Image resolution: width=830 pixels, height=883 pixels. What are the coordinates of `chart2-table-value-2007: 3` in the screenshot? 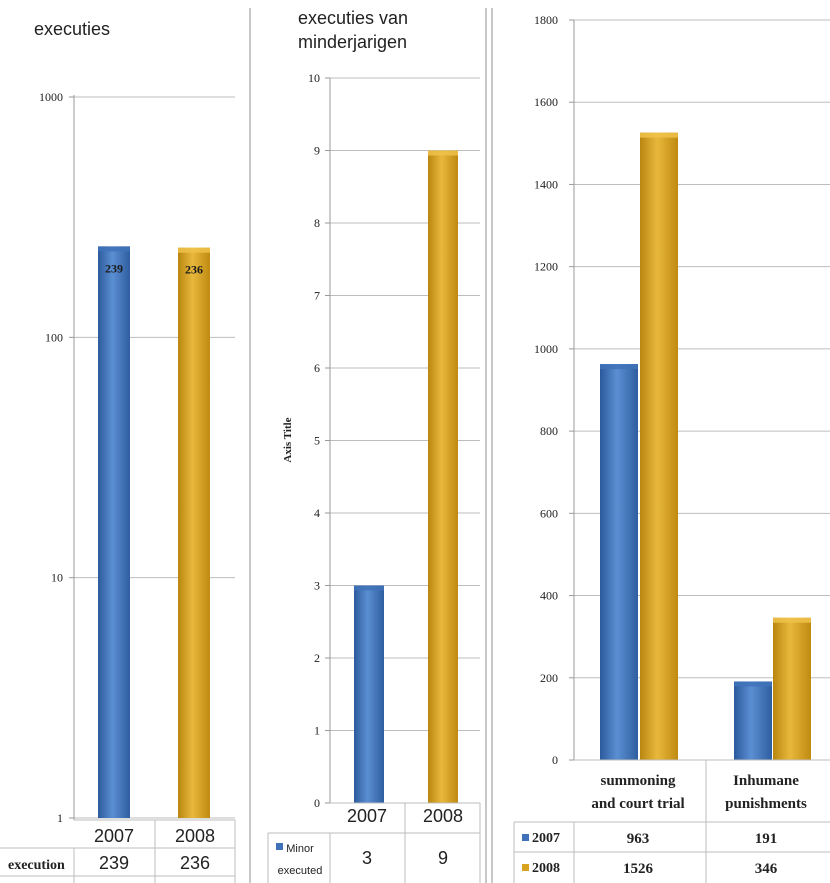 It's located at (367, 858).